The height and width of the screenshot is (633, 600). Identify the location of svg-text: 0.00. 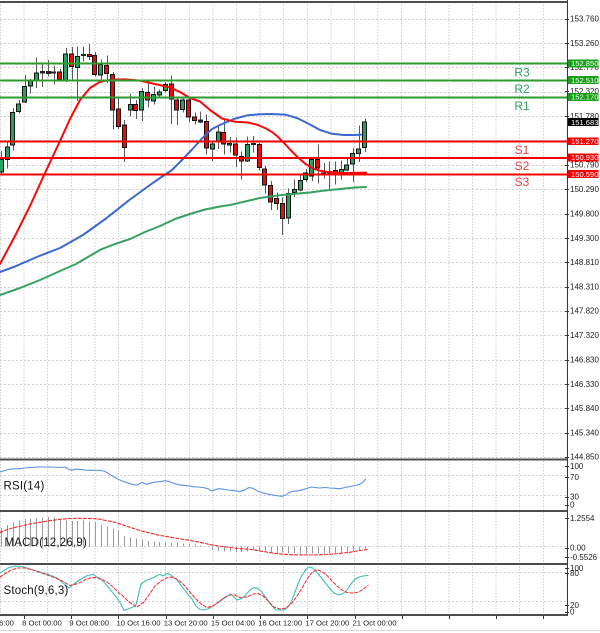
(578, 548).